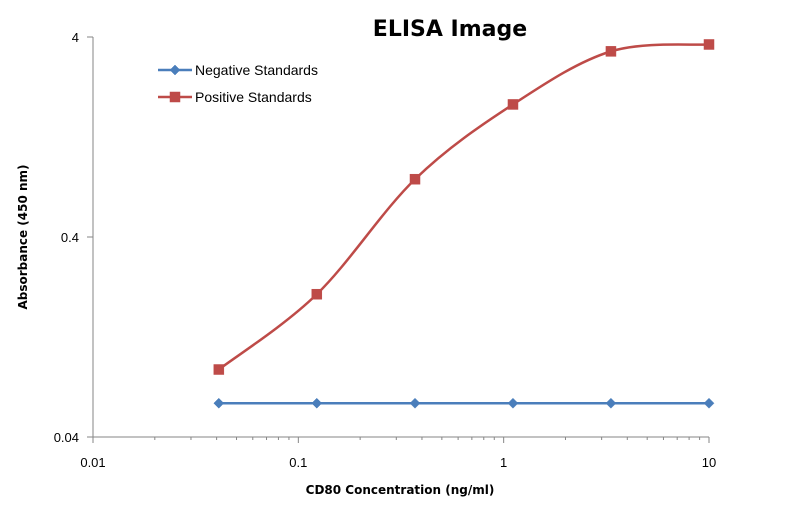 The width and height of the screenshot is (800, 526). What do you see at coordinates (450, 29) in the screenshot?
I see `chart-title: ELISA Image` at bounding box center [450, 29].